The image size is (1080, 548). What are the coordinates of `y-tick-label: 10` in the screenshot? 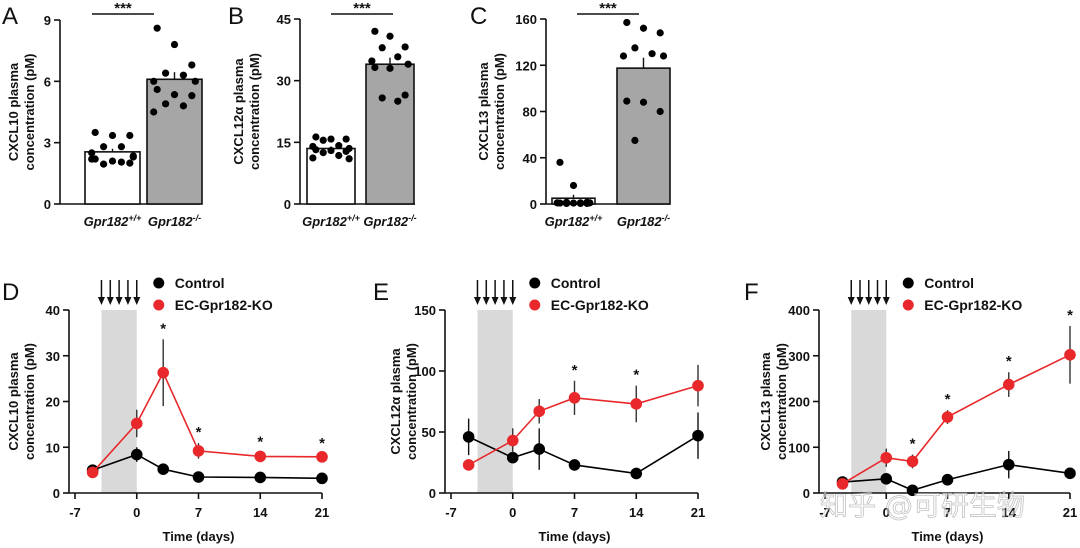 It's located at (53, 447).